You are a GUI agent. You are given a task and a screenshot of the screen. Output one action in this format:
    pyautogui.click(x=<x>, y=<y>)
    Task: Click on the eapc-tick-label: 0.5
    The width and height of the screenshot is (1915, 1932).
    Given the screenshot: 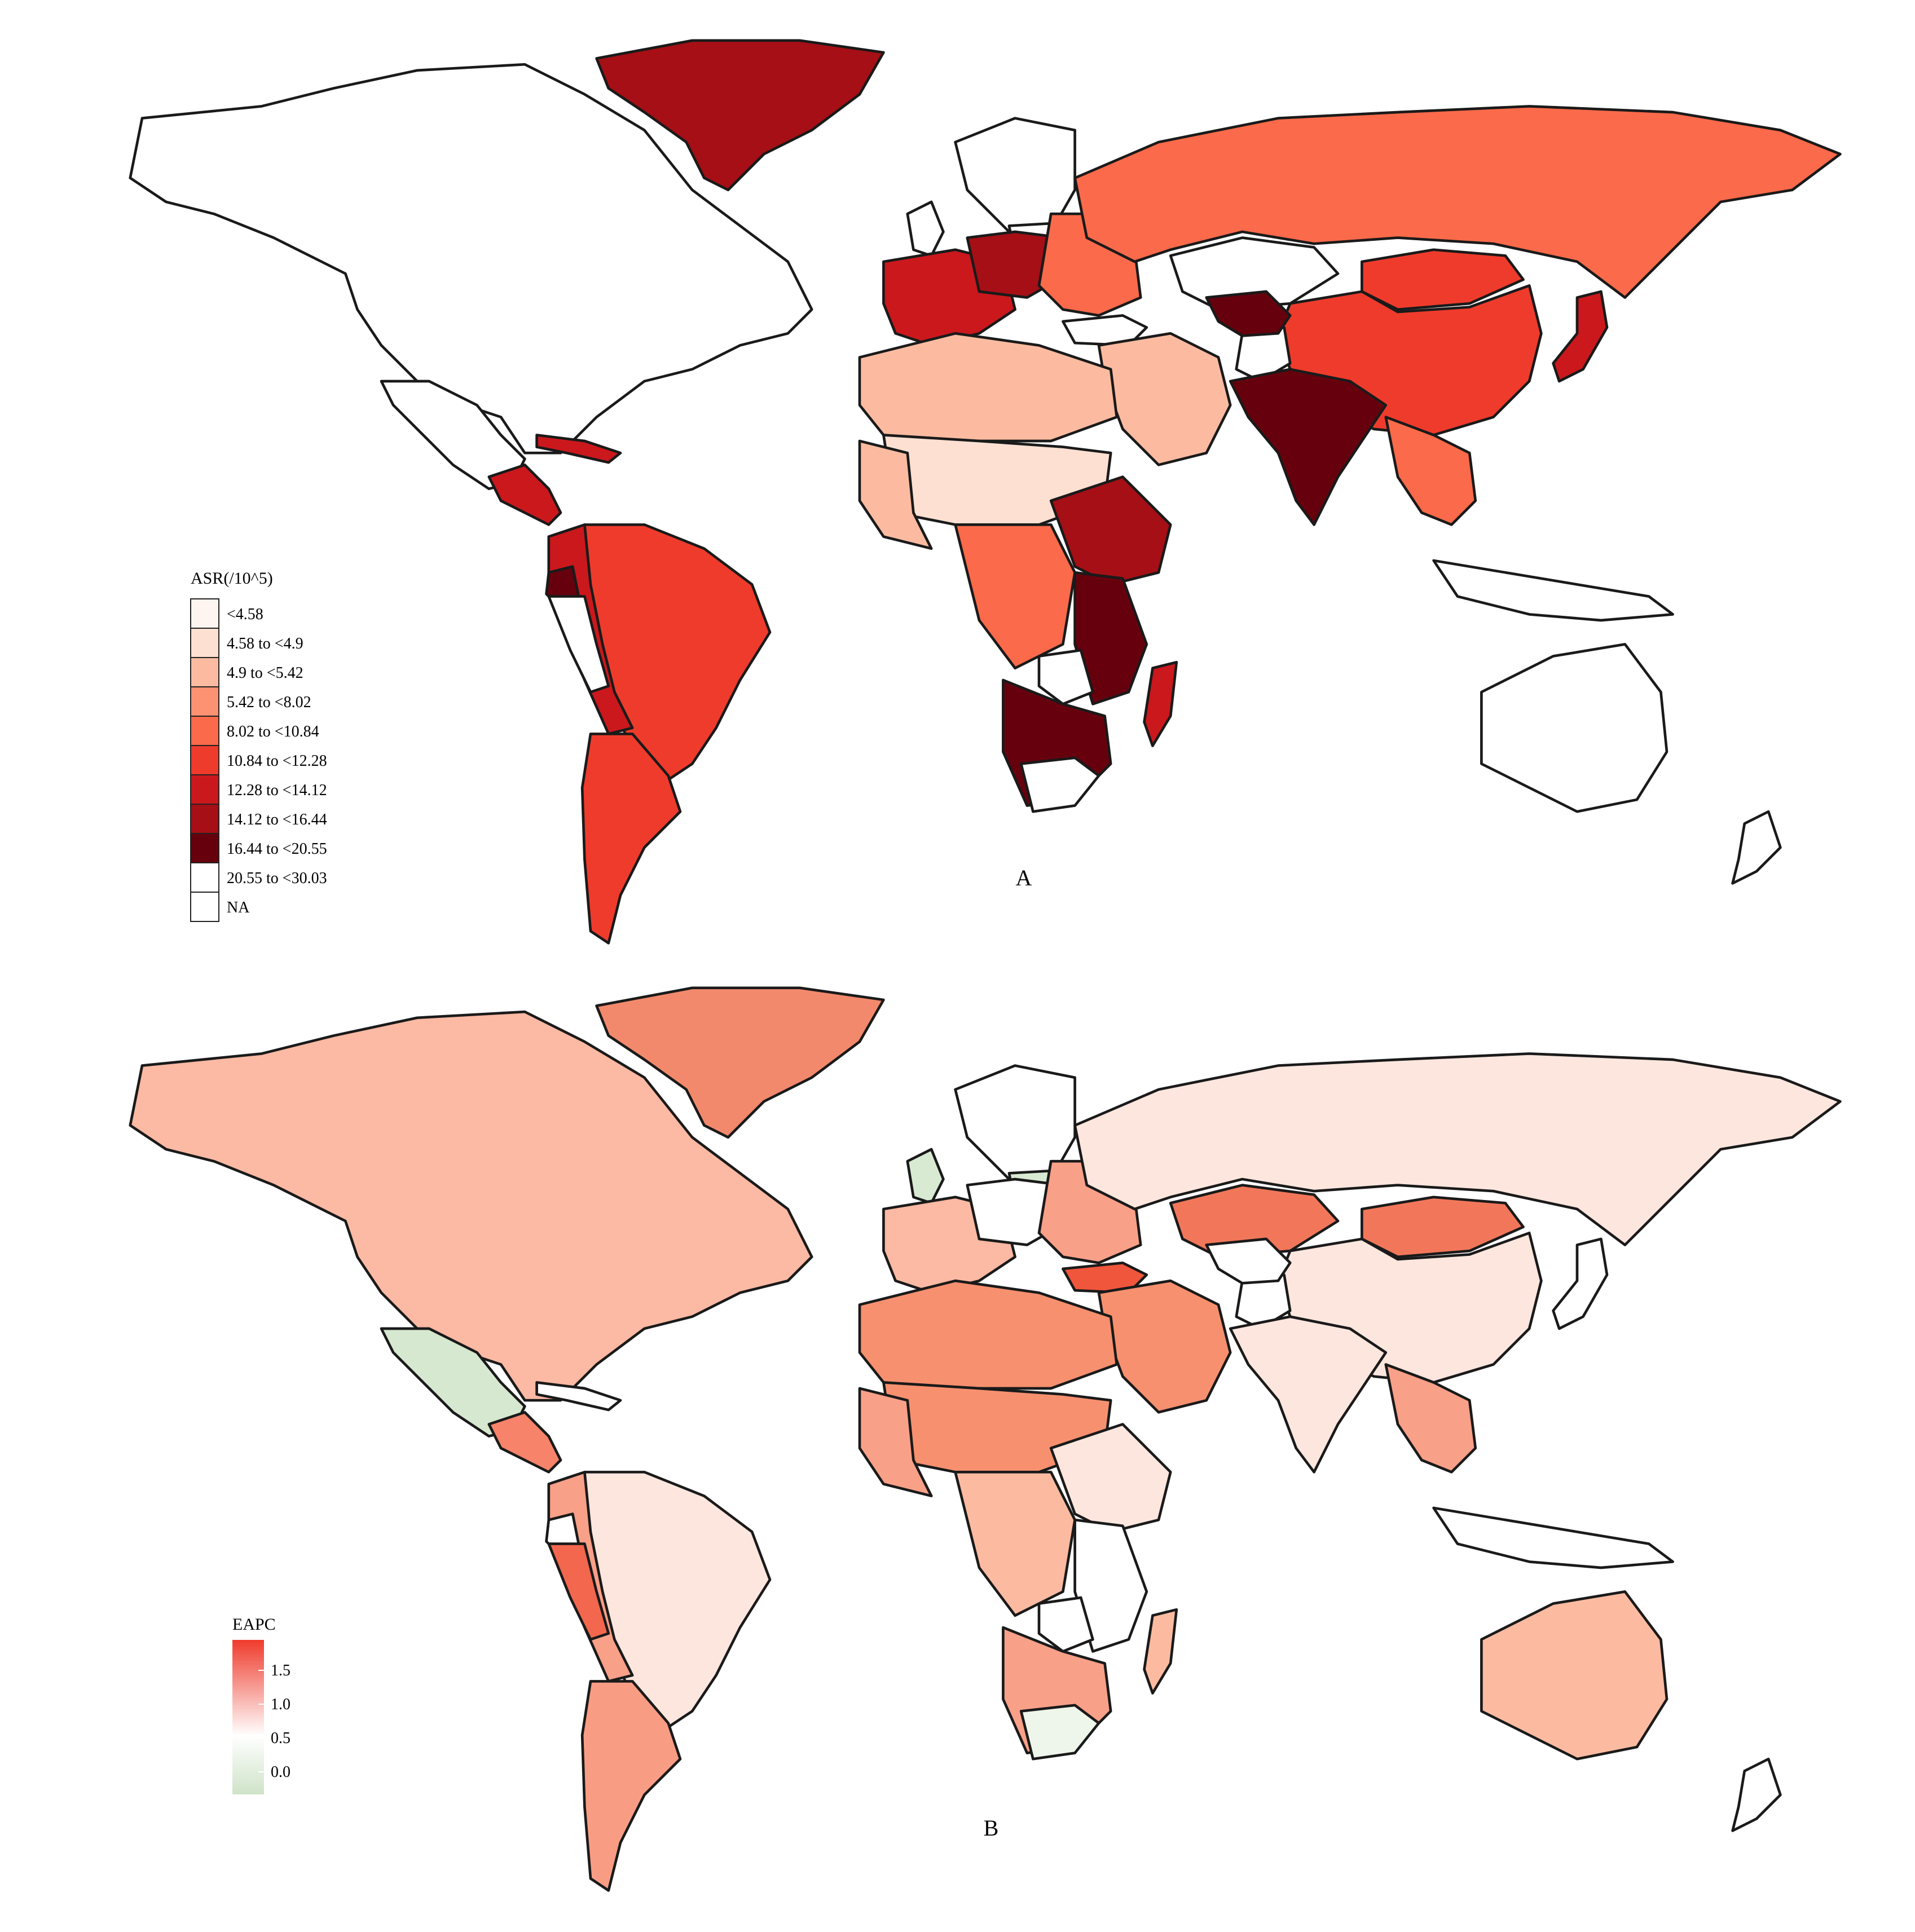 What is the action you would take?
    pyautogui.click(x=280, y=1738)
    